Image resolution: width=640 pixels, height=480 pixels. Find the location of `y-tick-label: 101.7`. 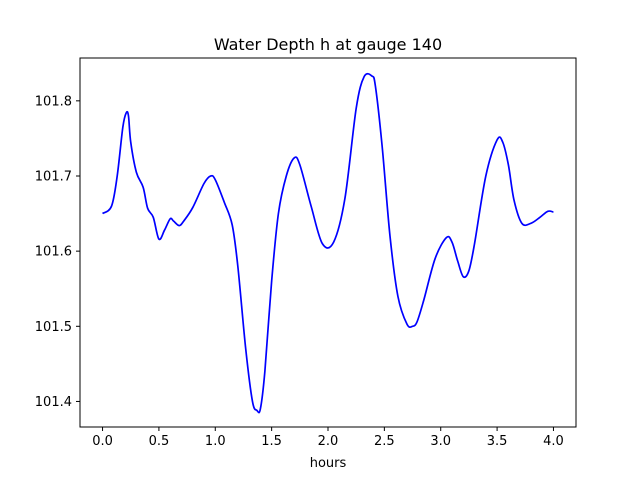

y-tick-label: 101.7 is located at coordinates (53, 176).